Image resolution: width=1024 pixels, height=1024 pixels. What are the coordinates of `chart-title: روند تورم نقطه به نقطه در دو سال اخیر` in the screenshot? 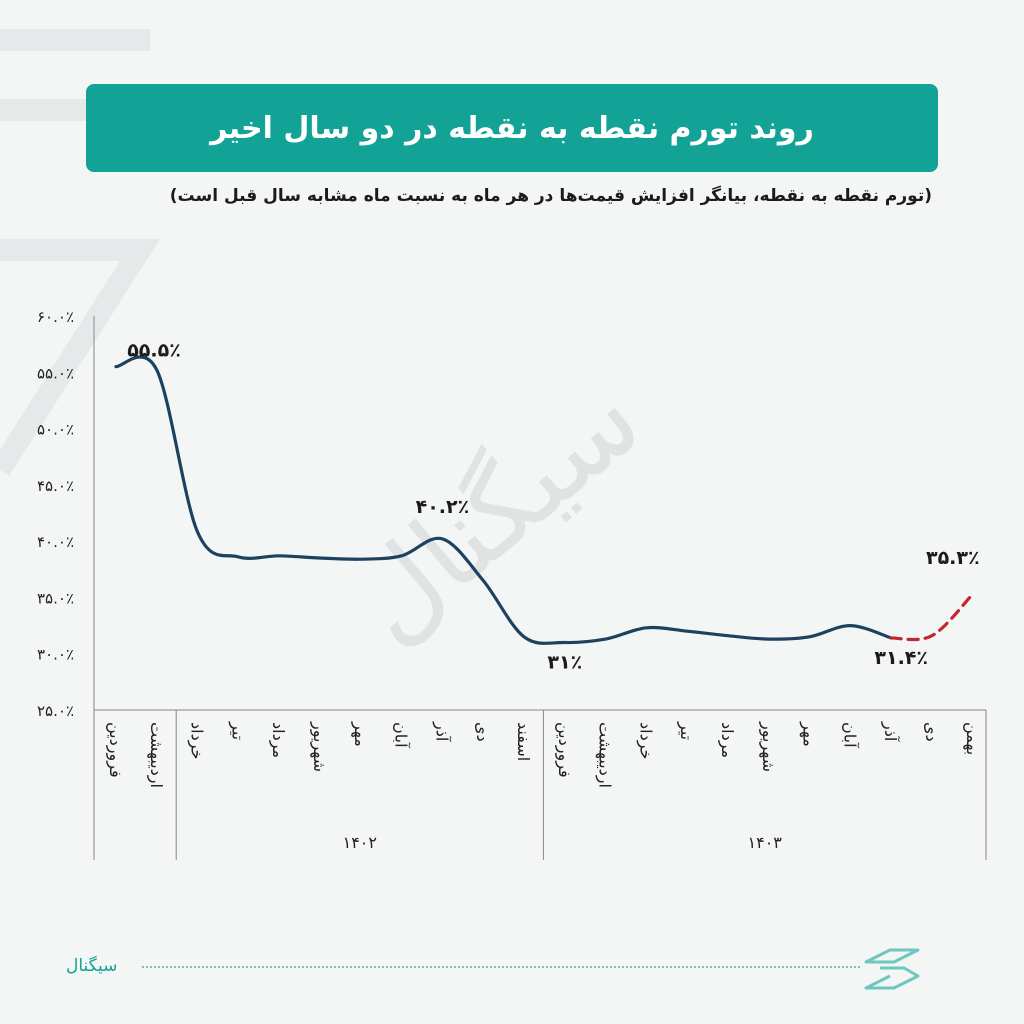 It's located at (512, 128).